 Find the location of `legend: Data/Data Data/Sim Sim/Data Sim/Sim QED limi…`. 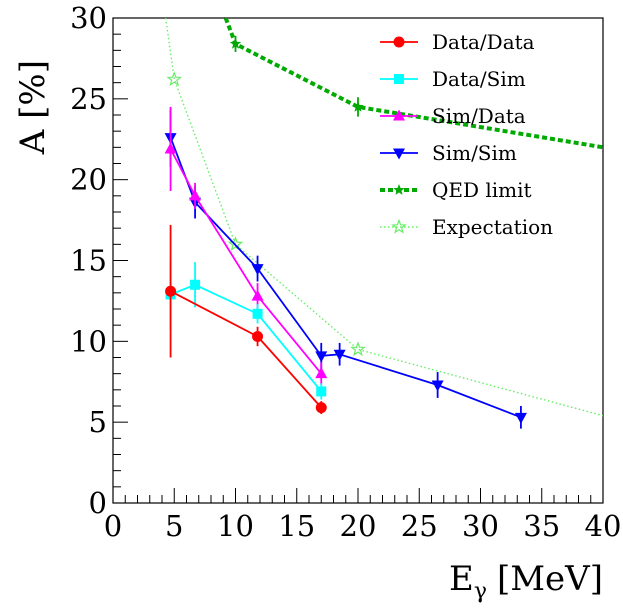

legend: Data/Data Data/Sim Sim/Data Sim/Sim QED limi… is located at coordinates (466, 134).